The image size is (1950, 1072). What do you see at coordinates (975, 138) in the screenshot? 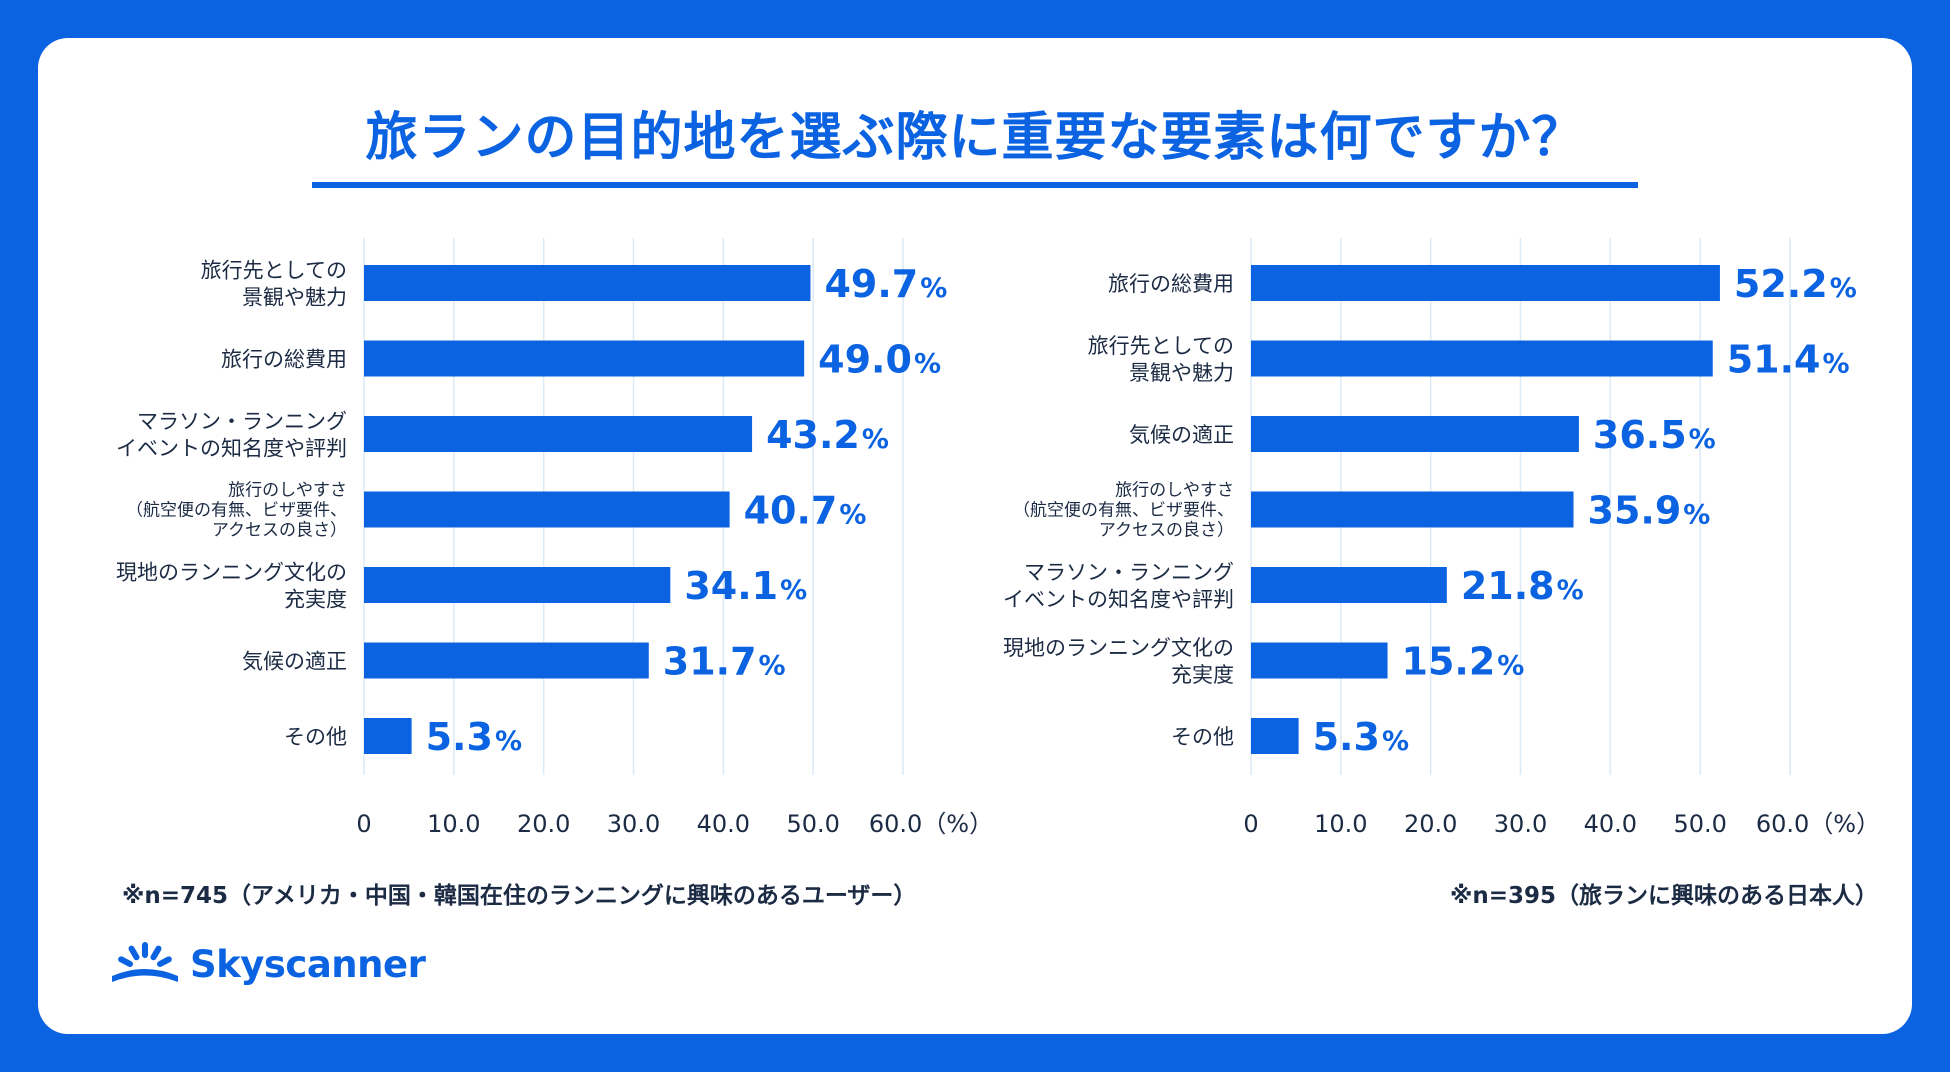
I see `chart-title: 旅ランの目的地を選ぶ際に重要な要素は何ですか？` at bounding box center [975, 138].